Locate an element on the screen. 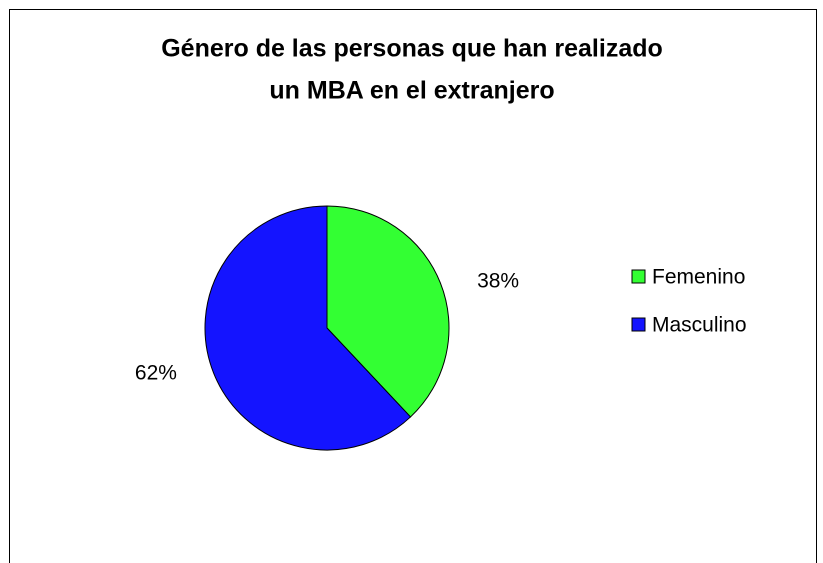 This screenshot has width=823, height=563. chart-title: Género de las personas que han realizado is located at coordinates (412, 49).